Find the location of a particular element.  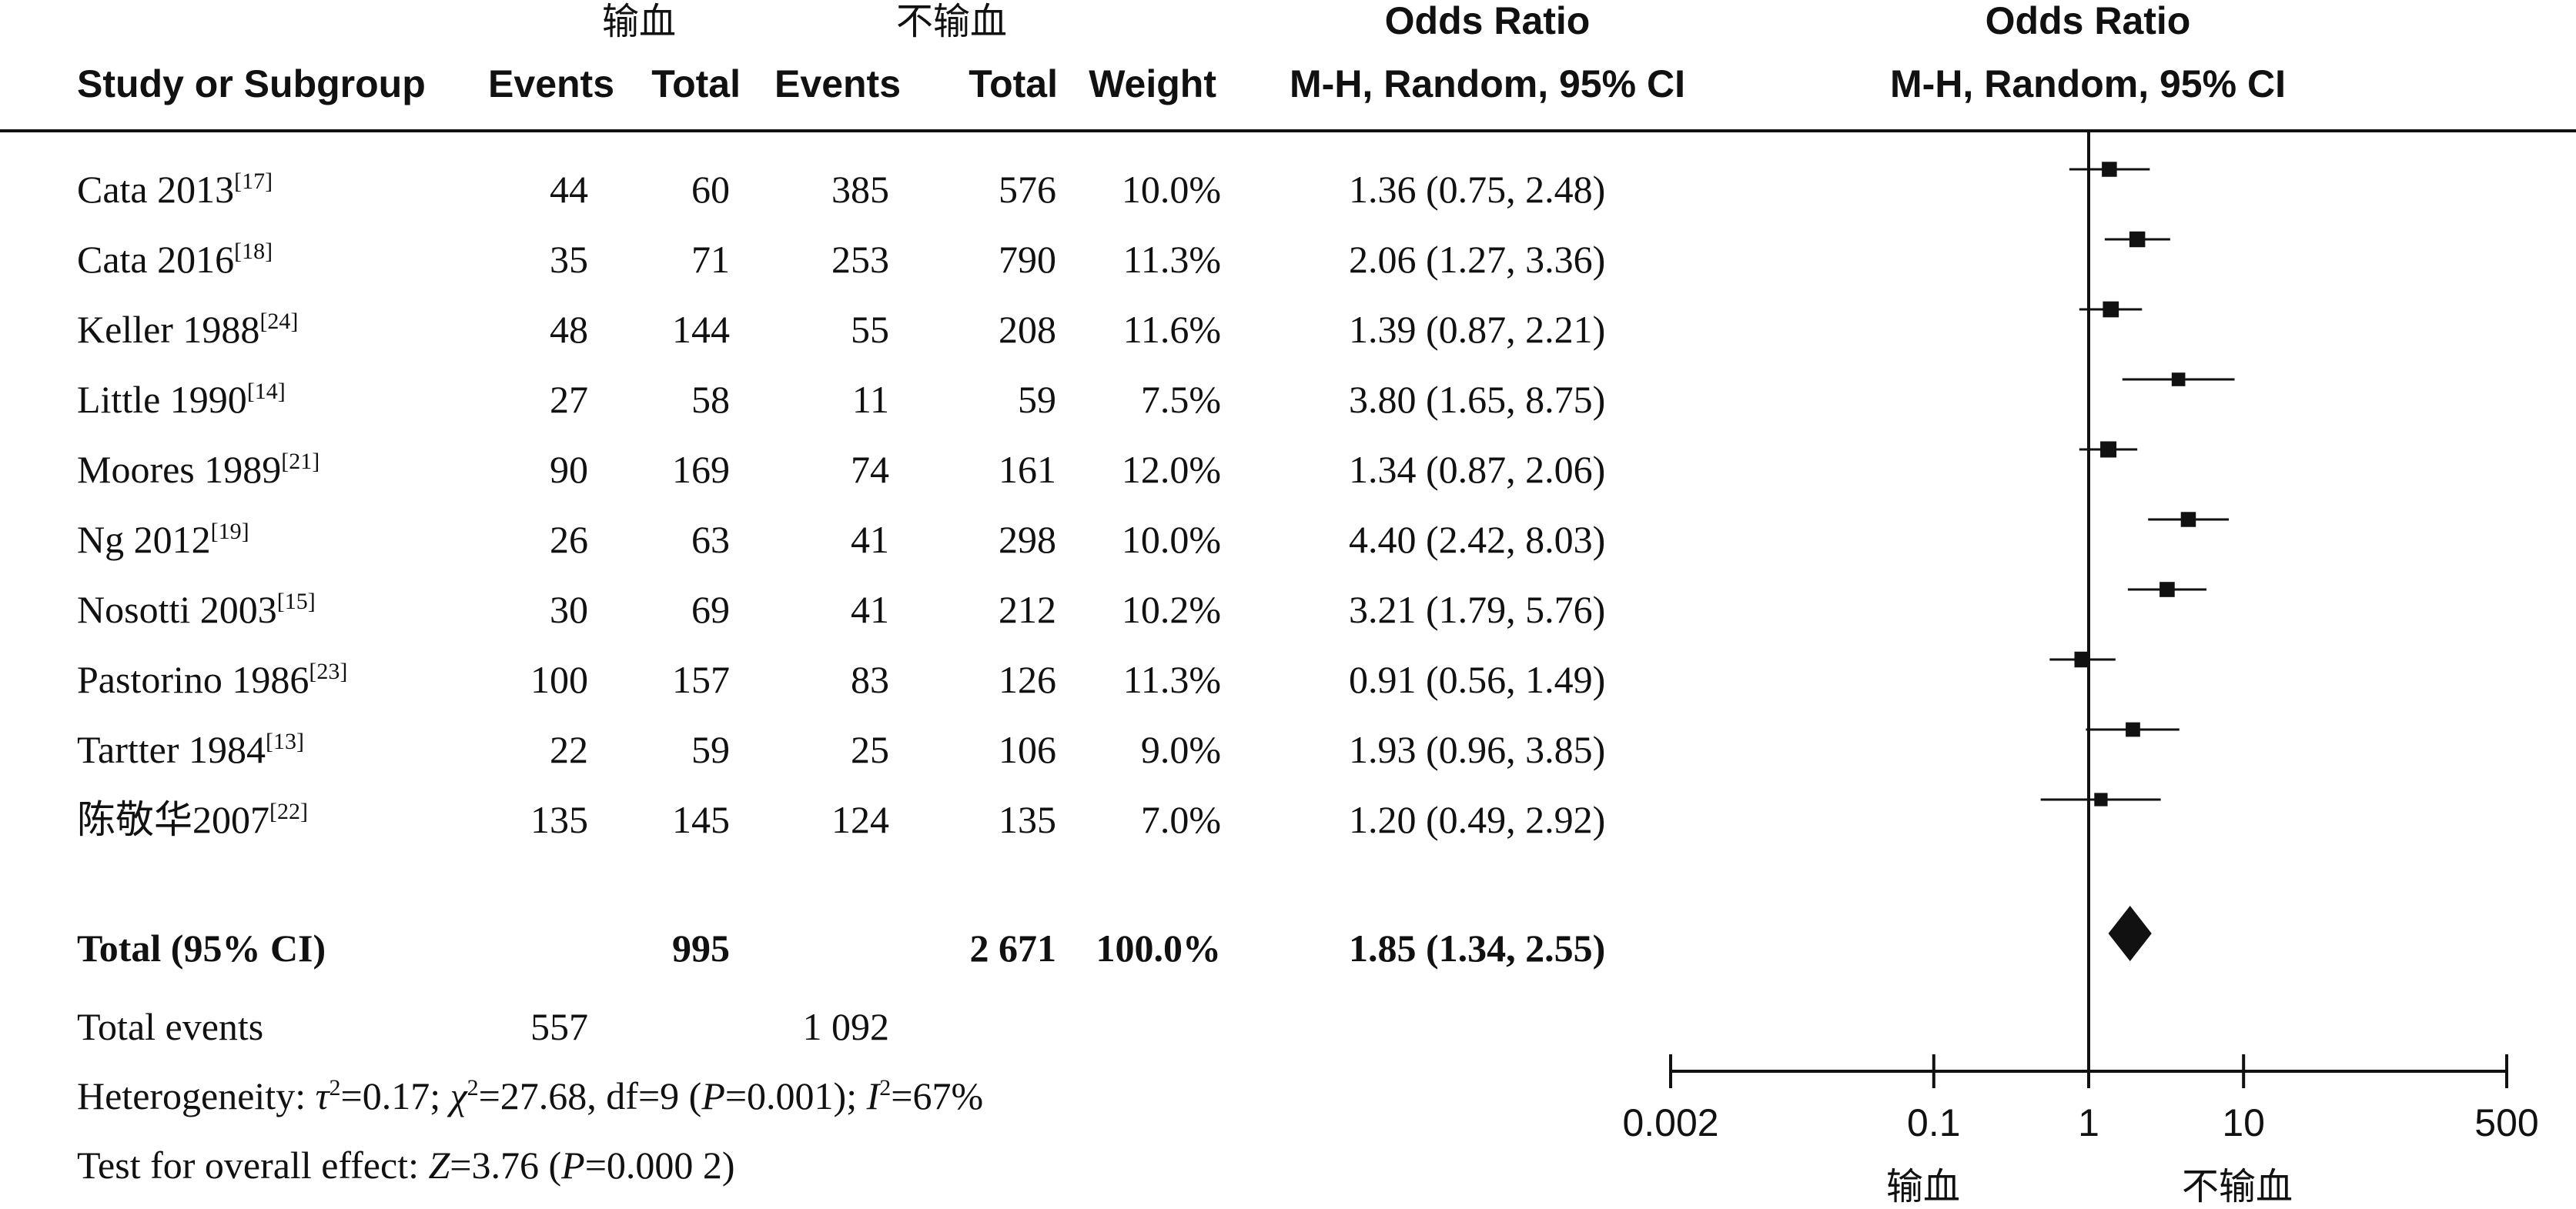

events-group1-cell: 35 is located at coordinates (569, 259).